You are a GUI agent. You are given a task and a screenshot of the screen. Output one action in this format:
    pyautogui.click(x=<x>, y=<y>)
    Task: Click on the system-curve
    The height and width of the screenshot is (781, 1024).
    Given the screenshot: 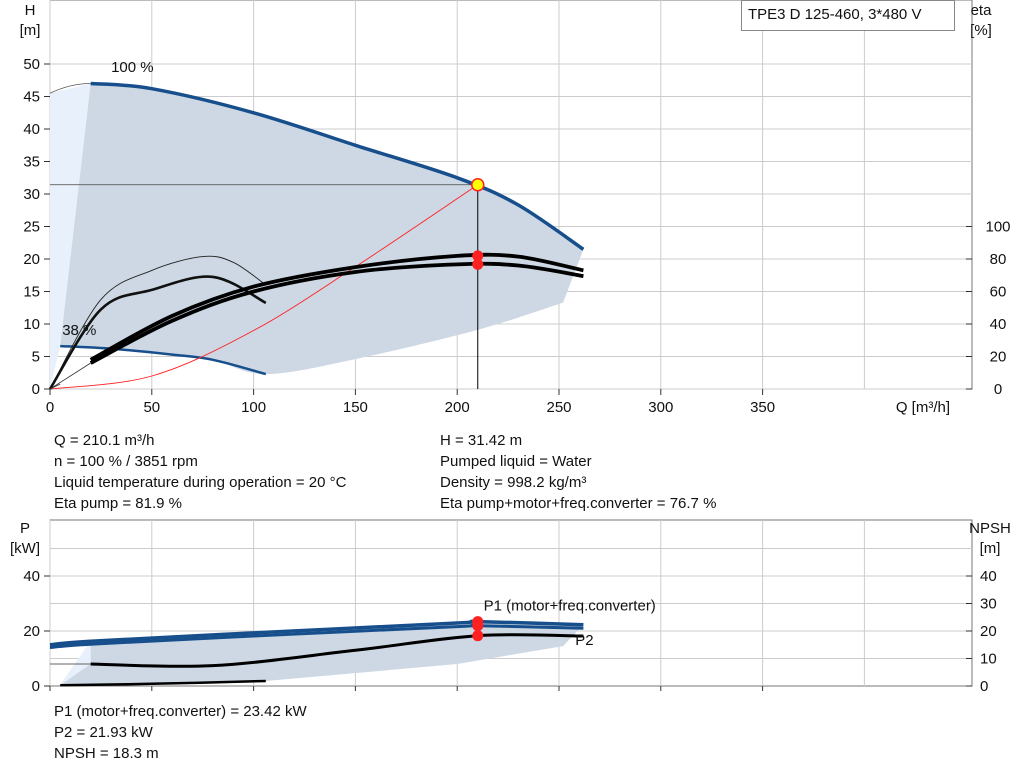 What is the action you would take?
    pyautogui.click(x=264, y=287)
    